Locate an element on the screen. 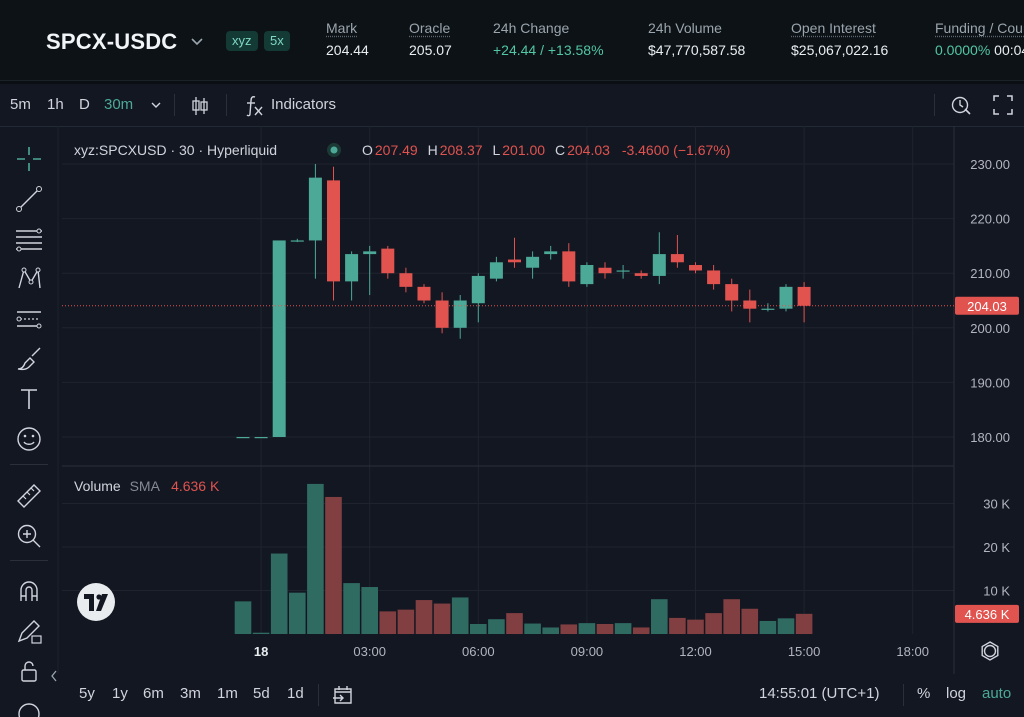  dex-tag: xyz is located at coordinates (242, 41).